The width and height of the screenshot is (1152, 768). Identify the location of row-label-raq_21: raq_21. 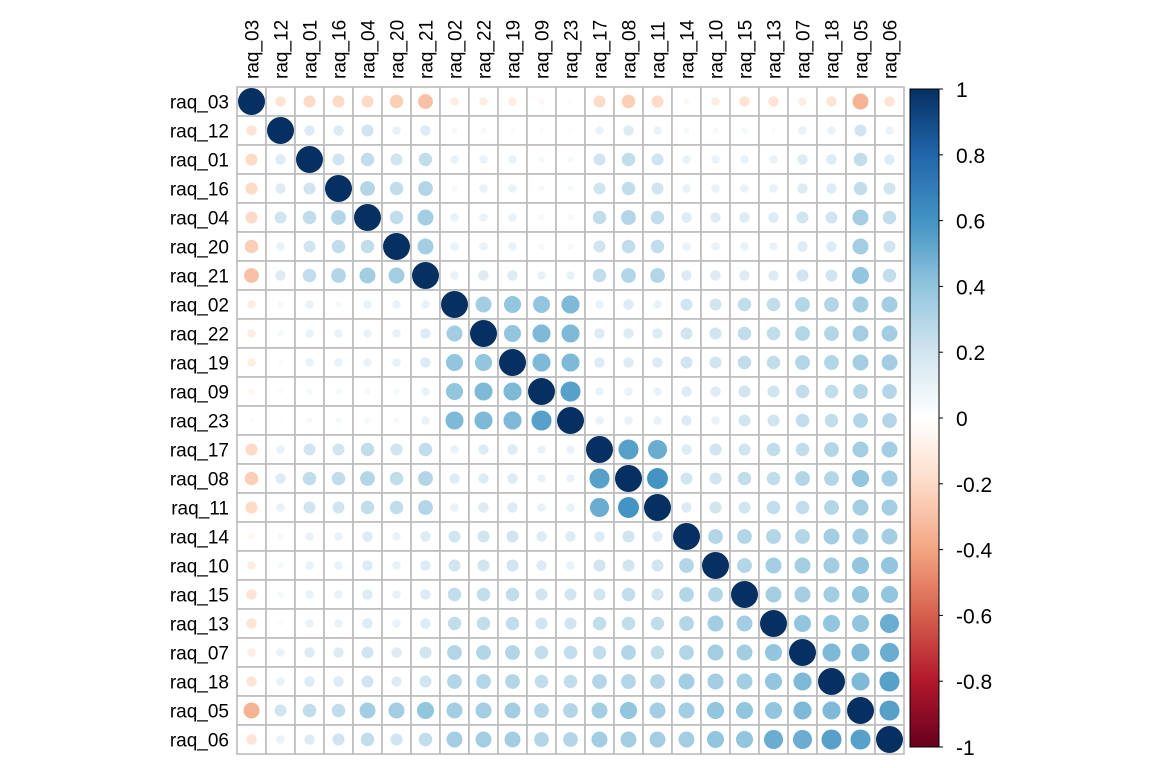
(199, 277).